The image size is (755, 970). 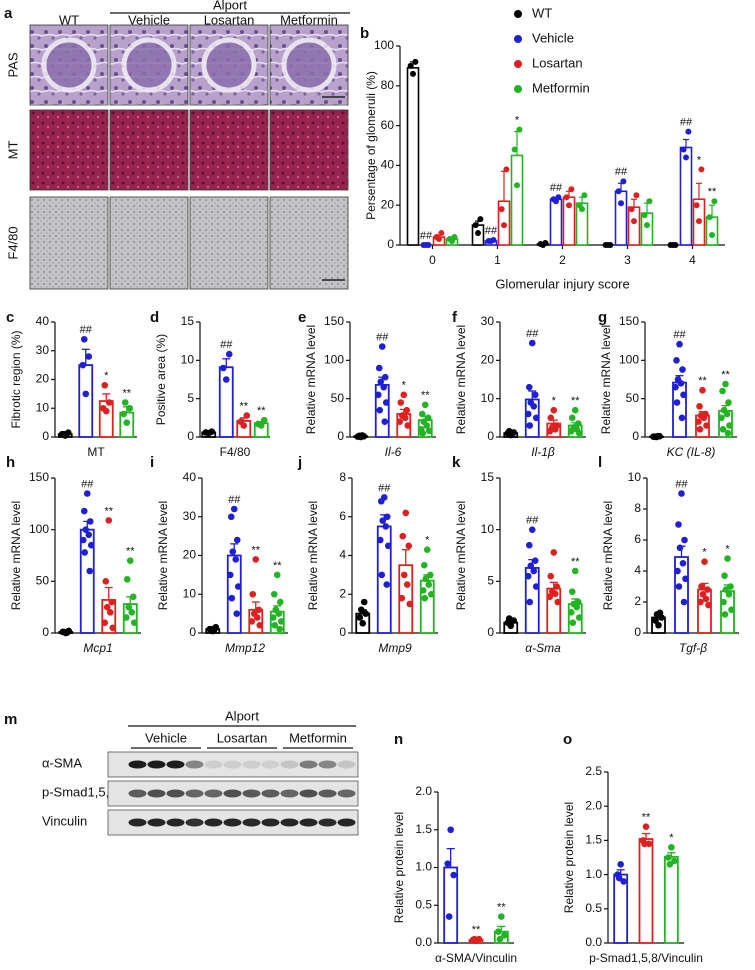 I want to click on blot-label: α-SMA, so click(x=62, y=762).